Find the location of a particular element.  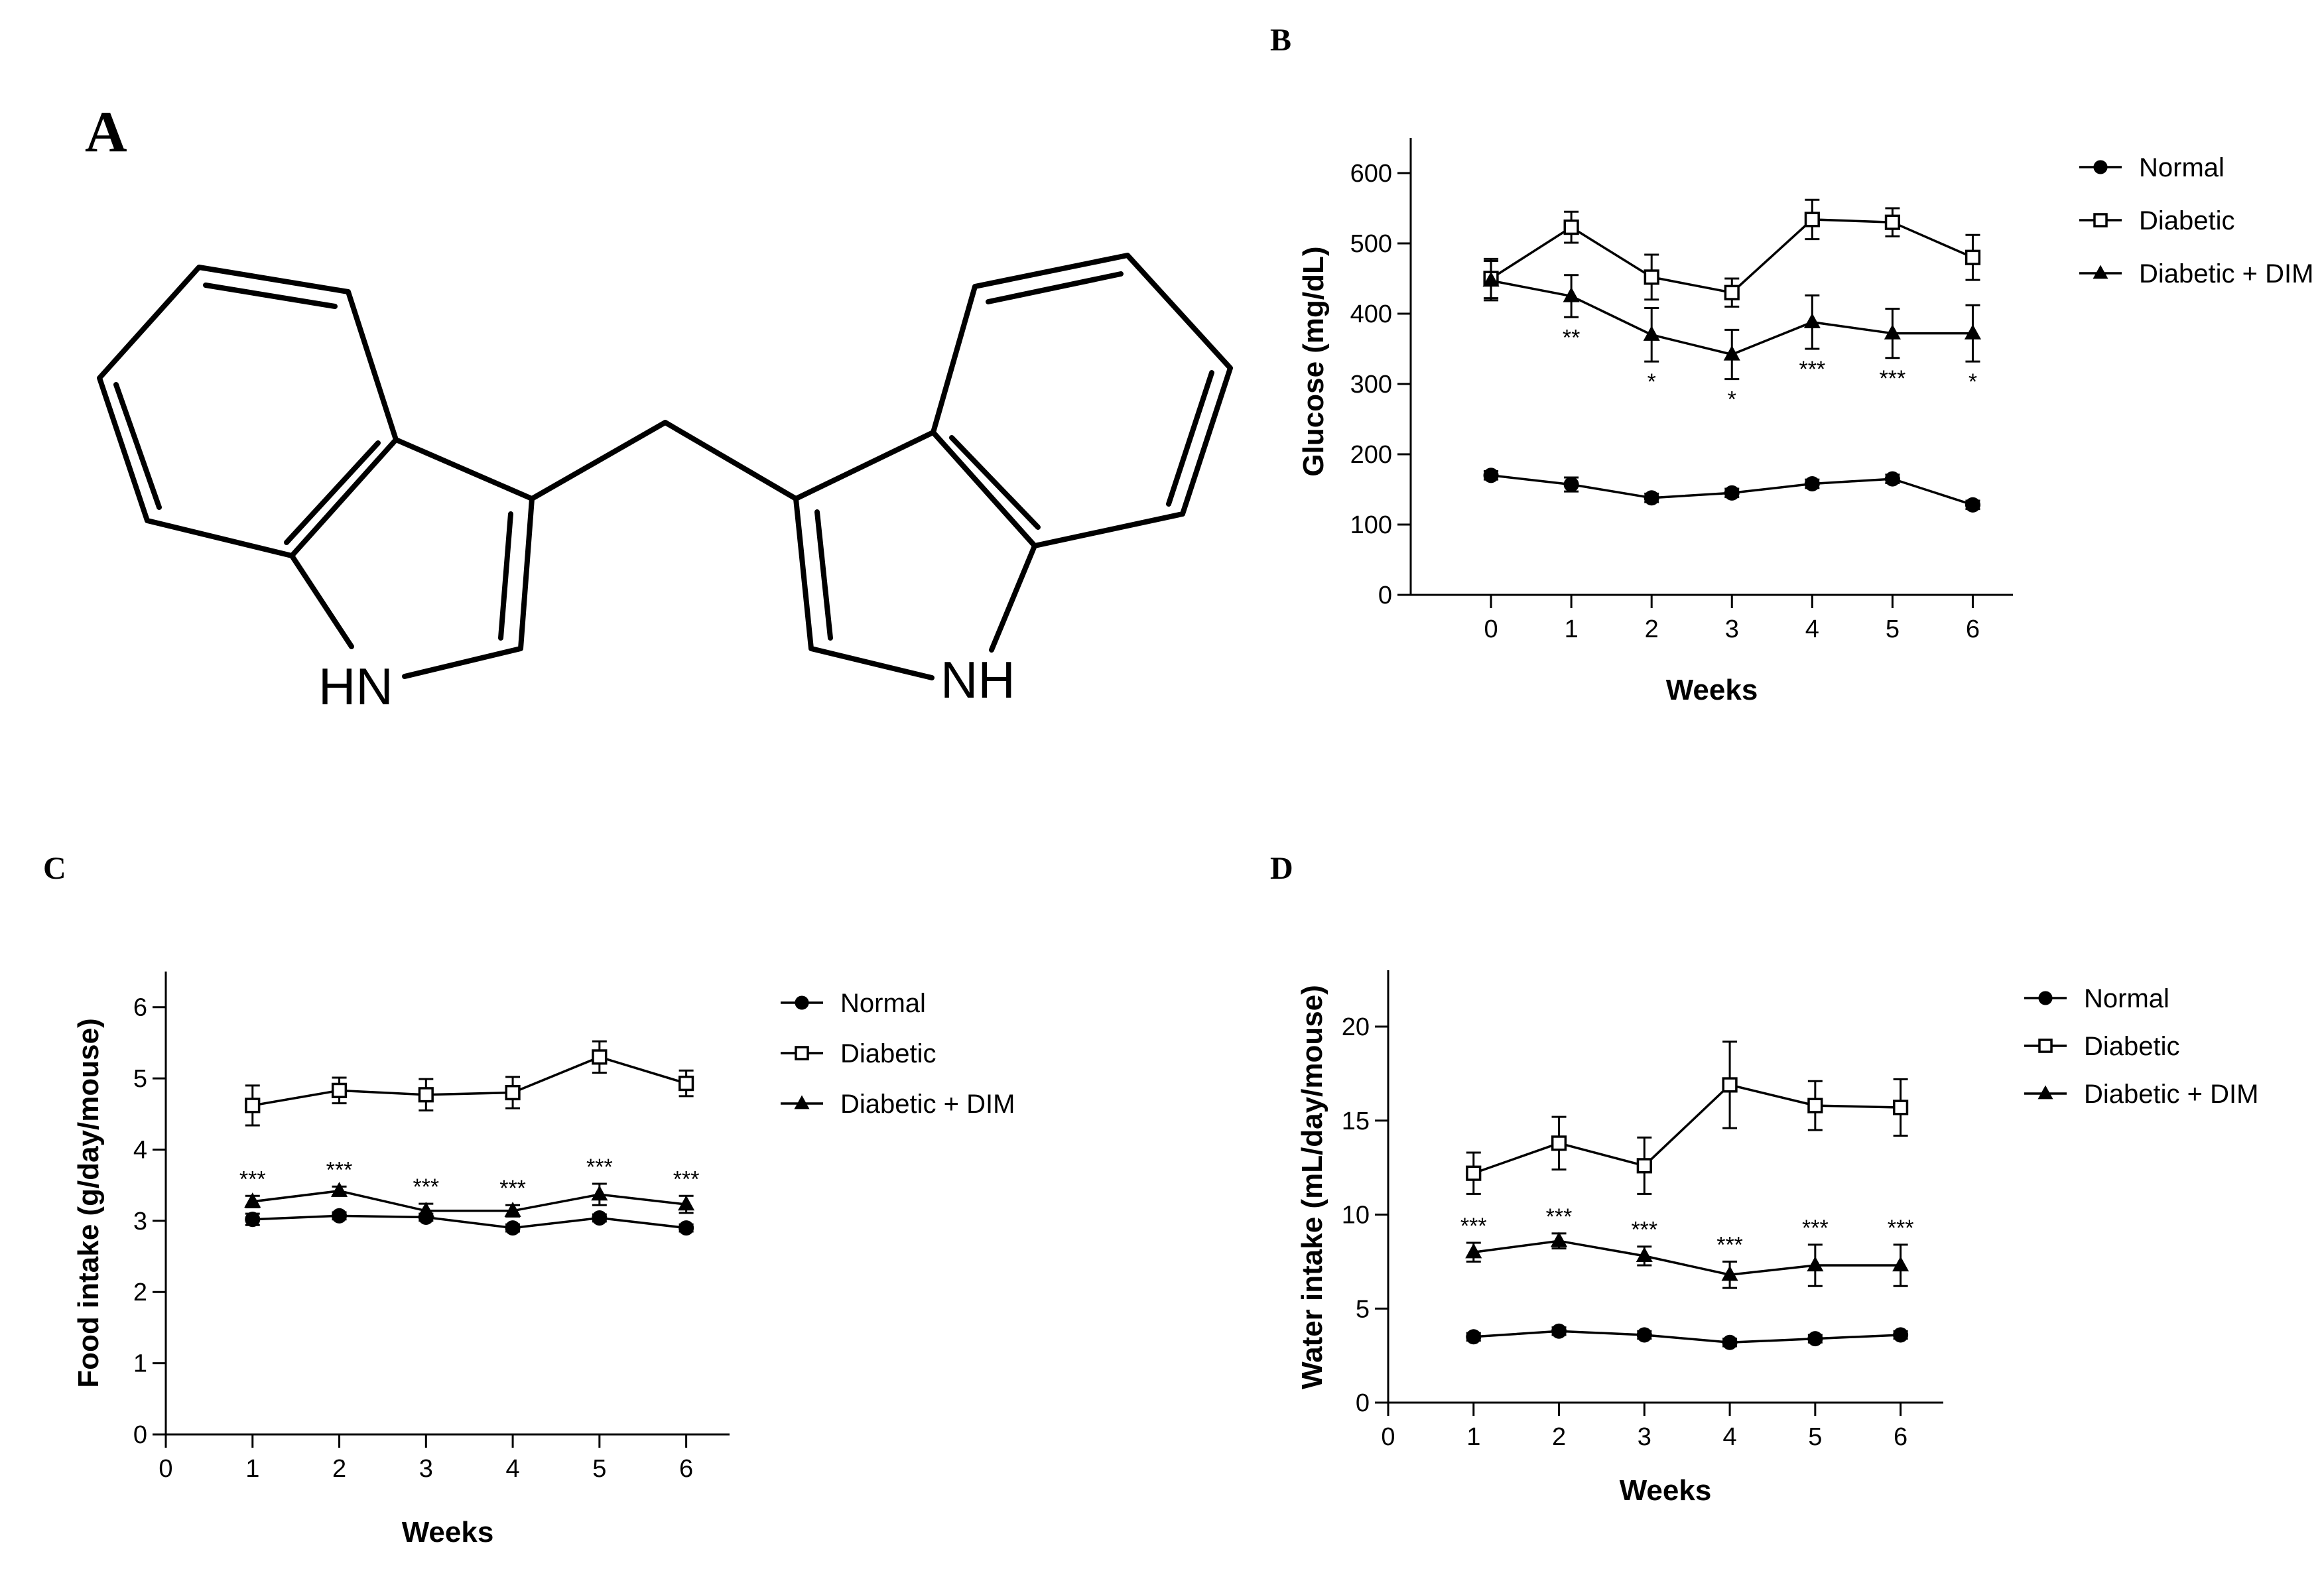

panel-letter-c: C is located at coordinates (54, 868).